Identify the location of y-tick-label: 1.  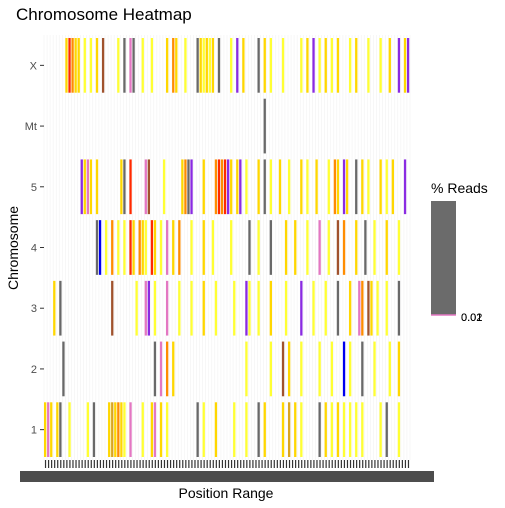
(34, 431).